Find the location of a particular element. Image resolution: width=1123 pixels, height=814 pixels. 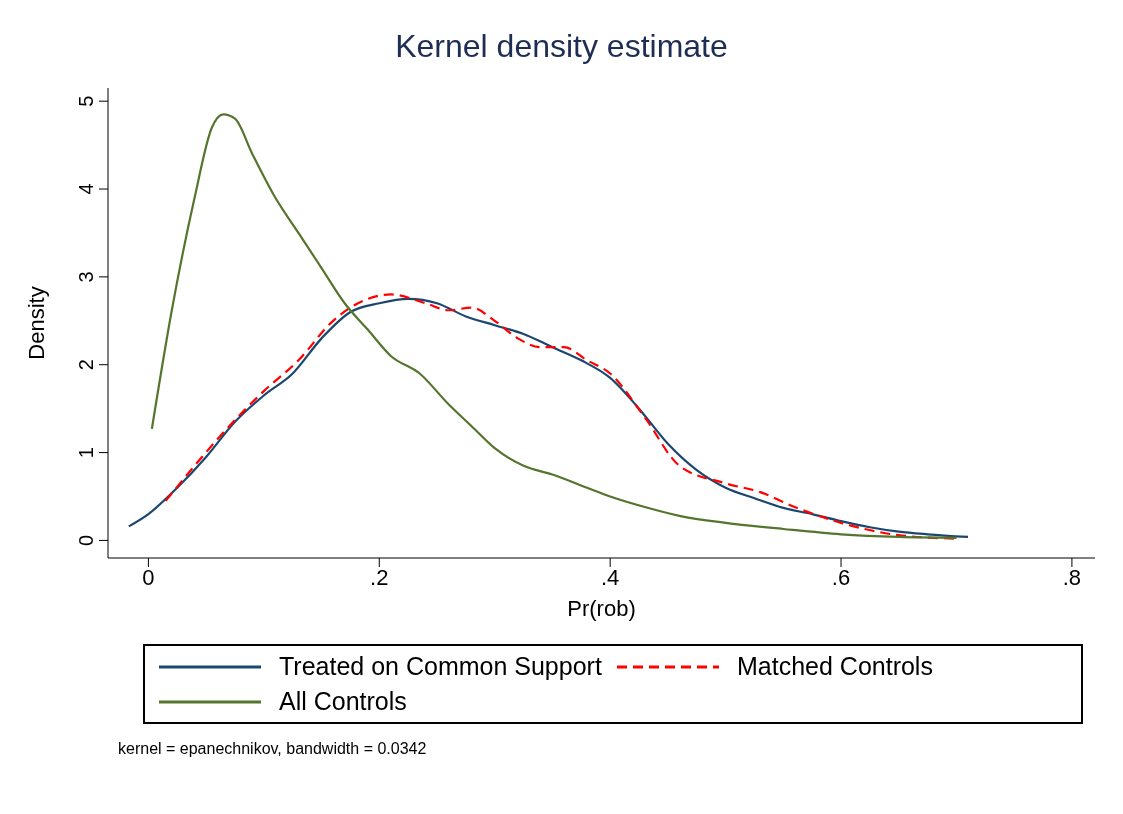

y-tick-label: 3 is located at coordinates (86, 277).